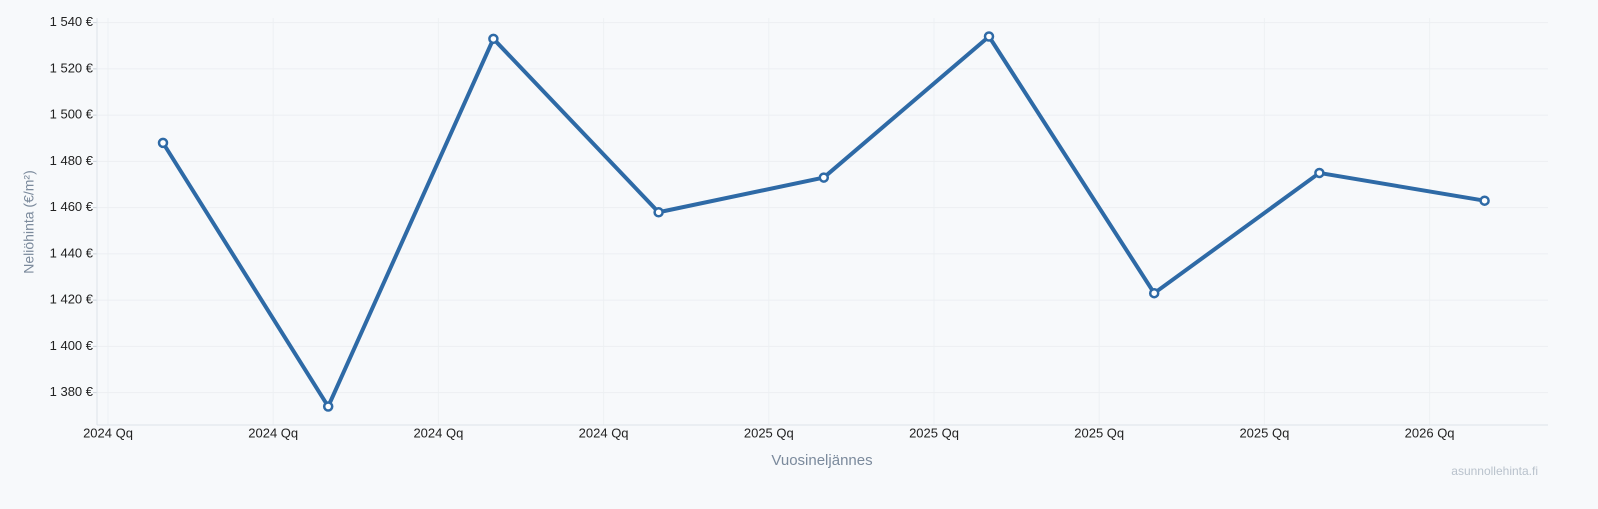 Image resolution: width=1598 pixels, height=509 pixels. I want to click on y-tick-label: 1 420 €, so click(72, 299).